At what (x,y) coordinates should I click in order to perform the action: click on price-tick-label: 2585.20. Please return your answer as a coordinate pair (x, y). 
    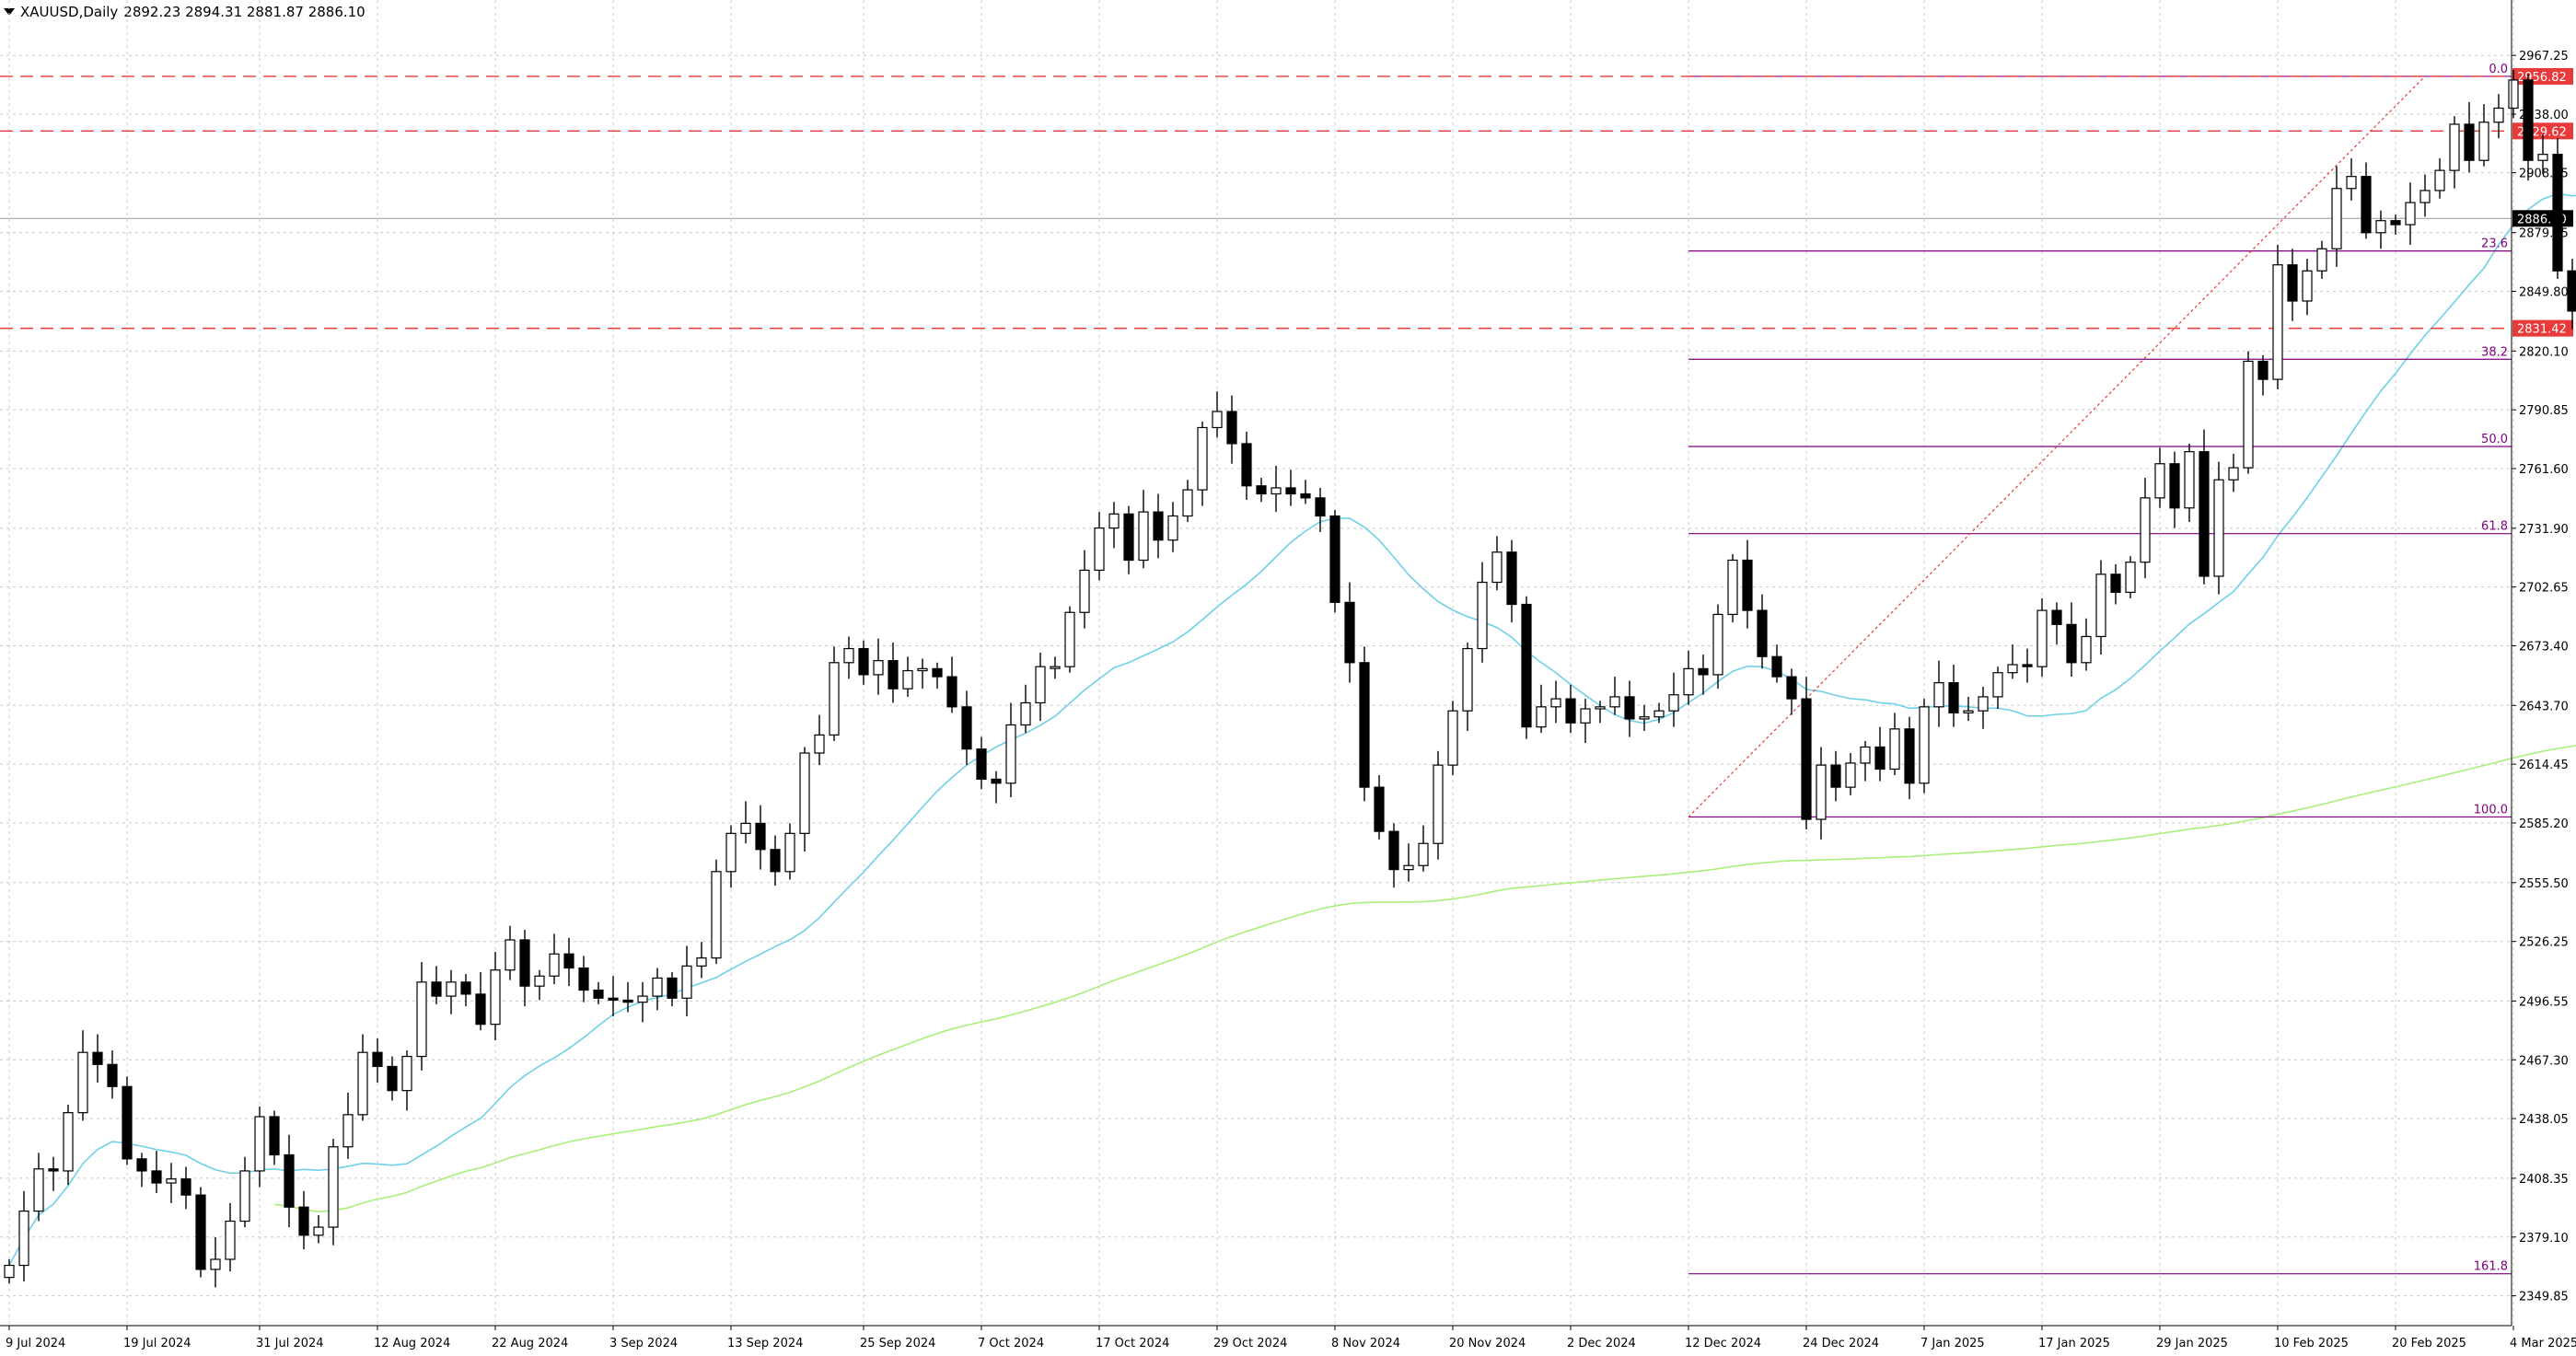
    Looking at the image, I should click on (2544, 824).